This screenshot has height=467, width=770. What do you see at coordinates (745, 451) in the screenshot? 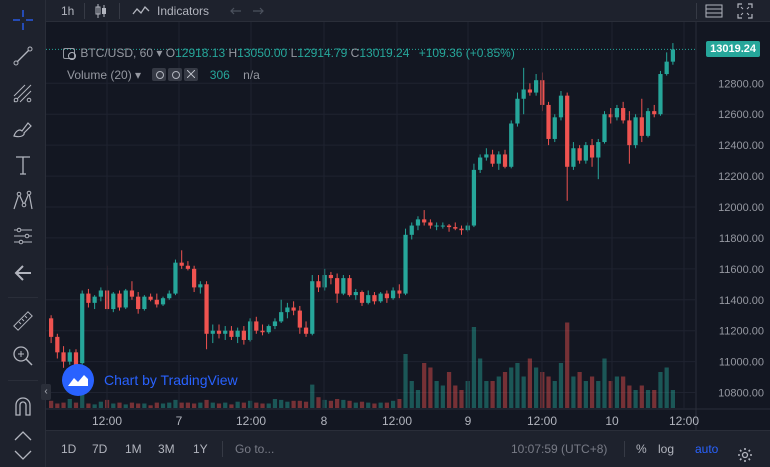
I see `gear-icon` at bounding box center [745, 451].